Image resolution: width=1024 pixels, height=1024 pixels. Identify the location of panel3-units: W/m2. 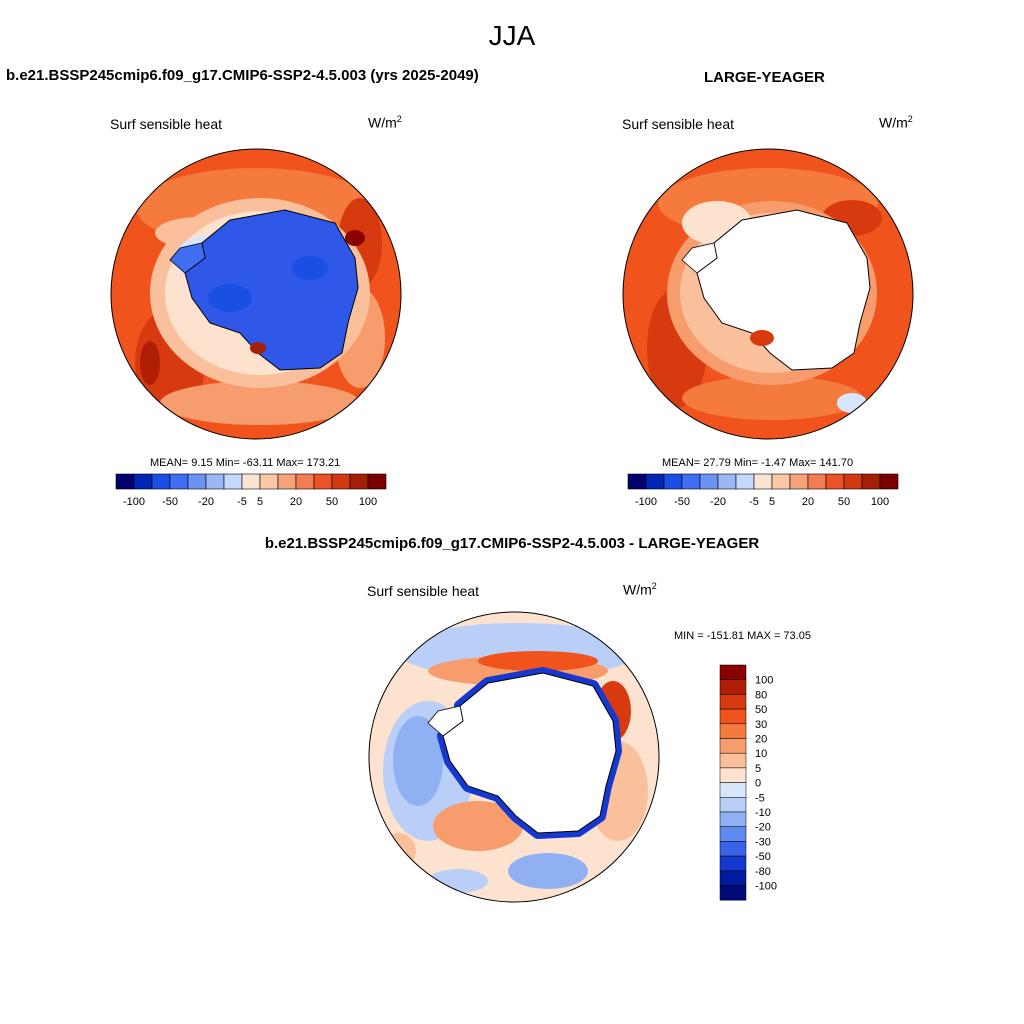
(640, 589).